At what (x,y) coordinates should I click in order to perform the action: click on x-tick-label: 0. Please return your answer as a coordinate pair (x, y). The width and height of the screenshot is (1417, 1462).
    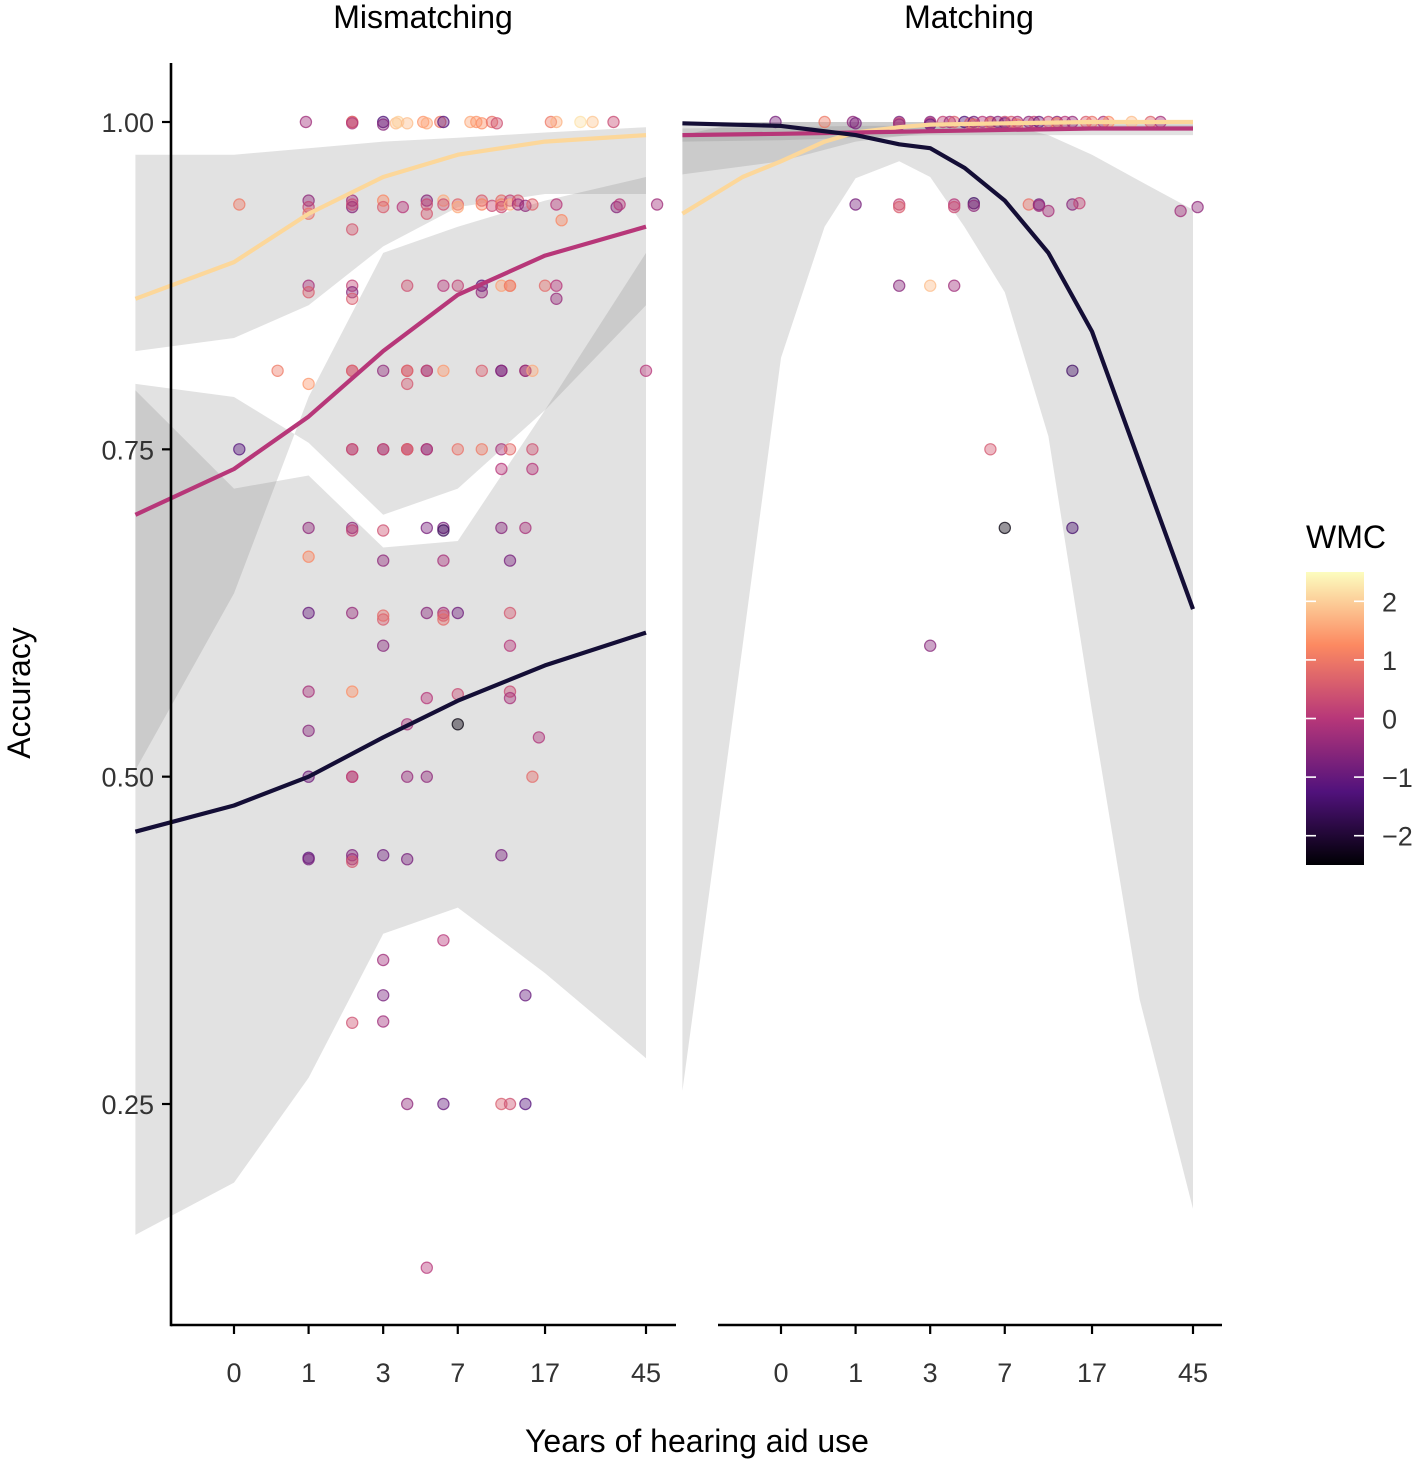
    Looking at the image, I should click on (233, 1373).